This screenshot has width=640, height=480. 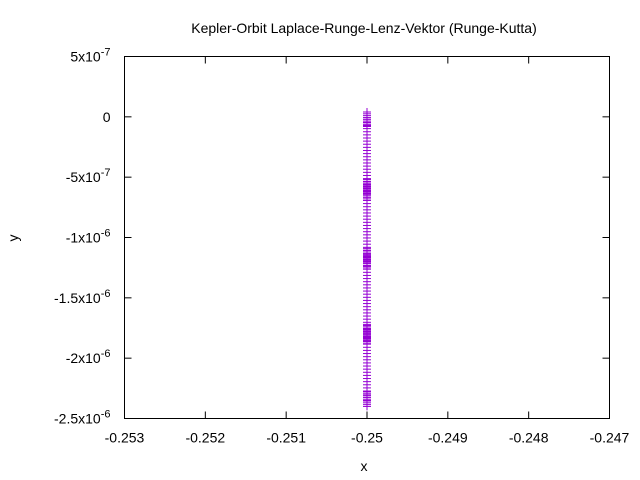 I want to click on data-series, so click(x=367, y=259).